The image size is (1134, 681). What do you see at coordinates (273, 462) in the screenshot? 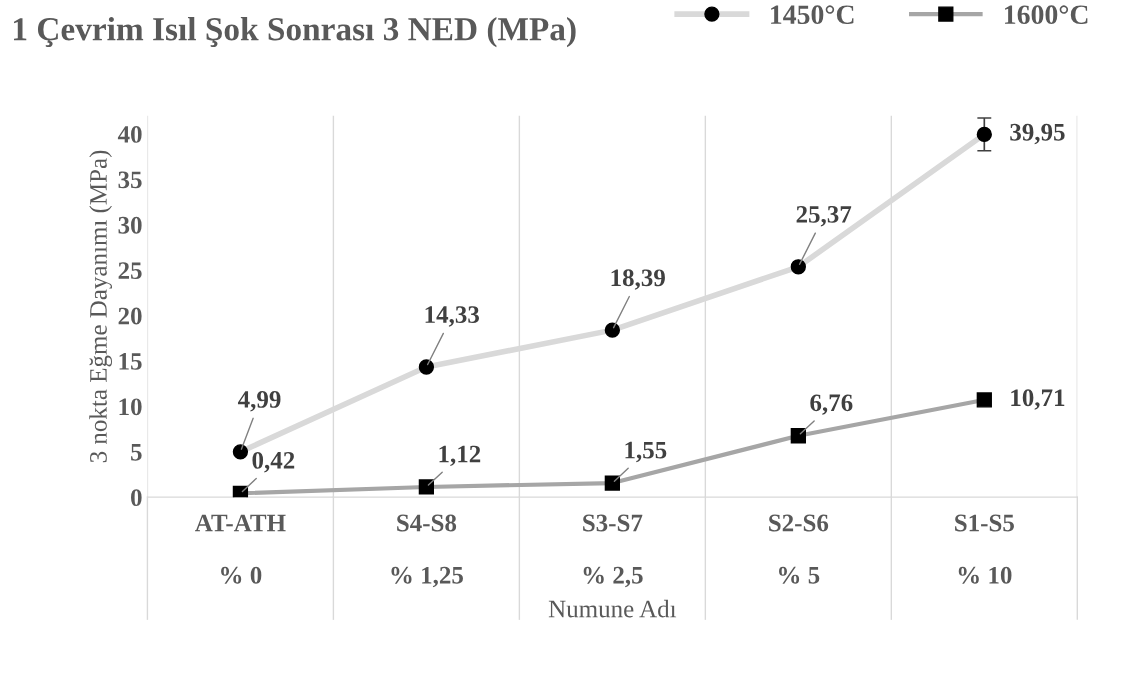
I see `data-label: 0,42` at bounding box center [273, 462].